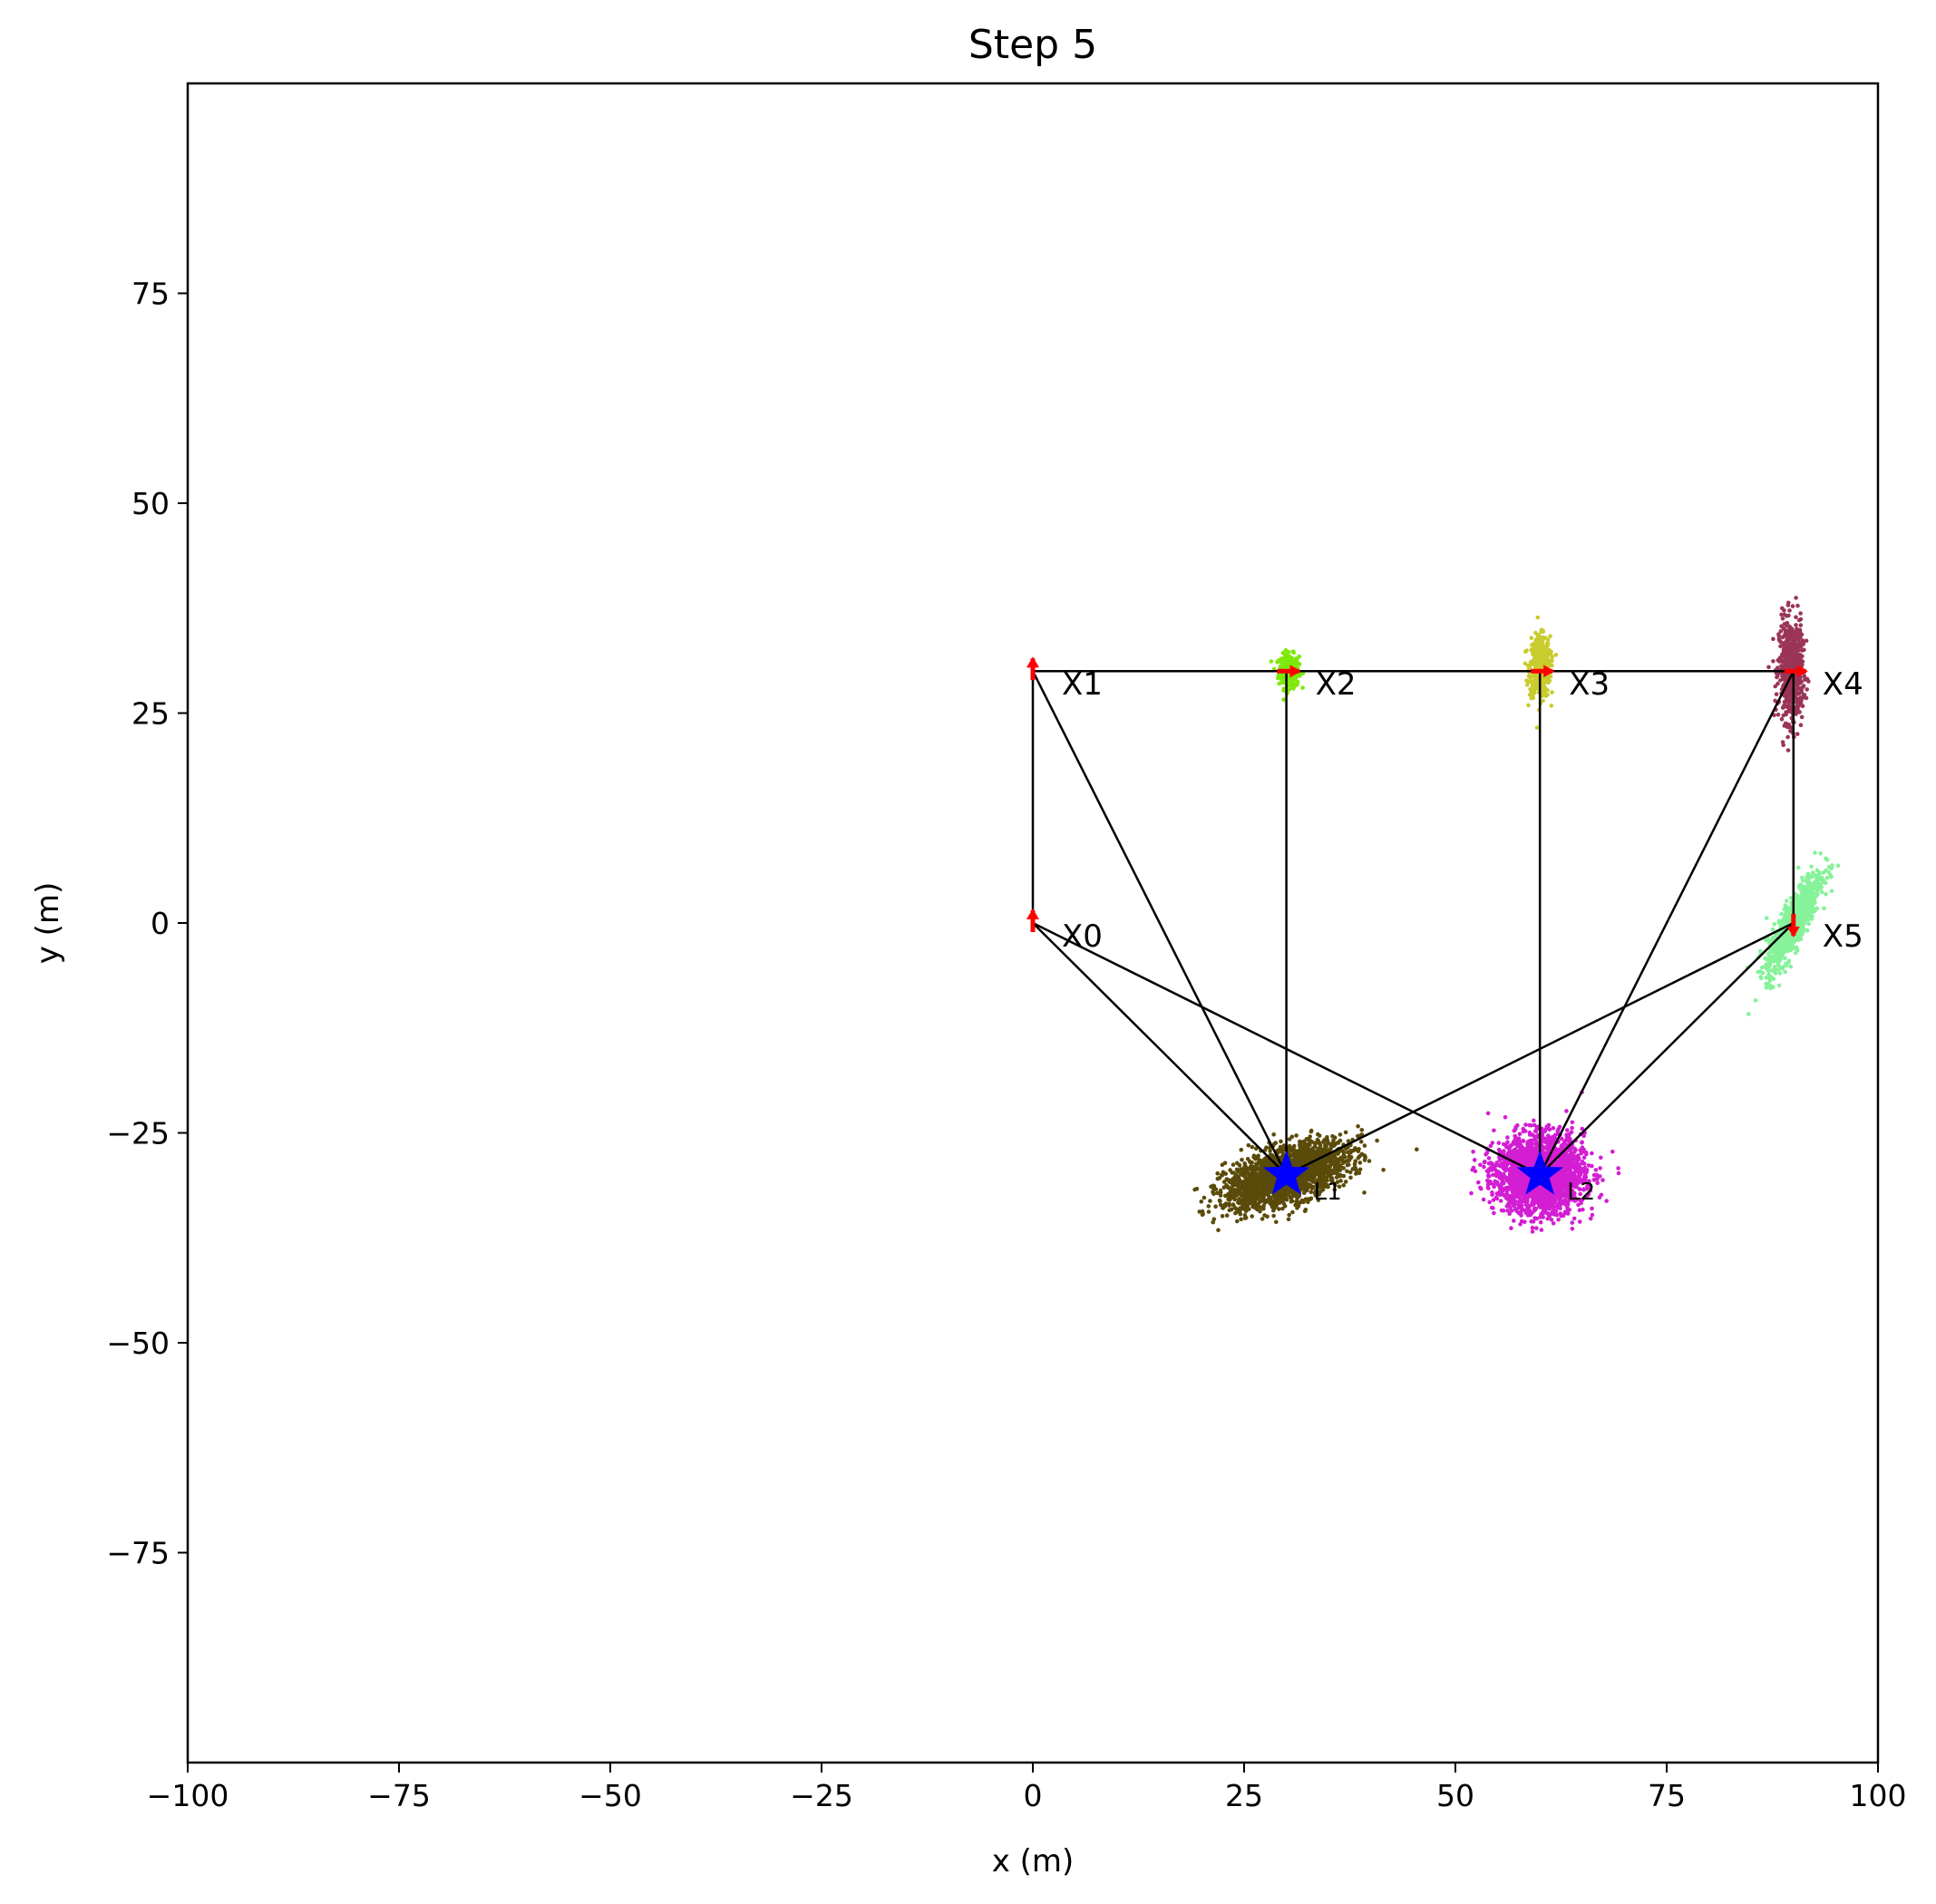 The image size is (1936, 1904). I want to click on landmark-star-l2, so click(1539, 1172).